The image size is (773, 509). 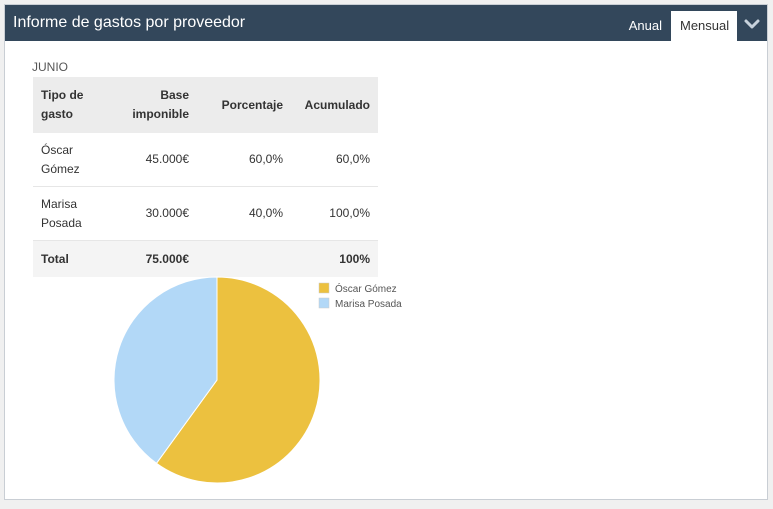 I want to click on total-percent, so click(x=244, y=258).